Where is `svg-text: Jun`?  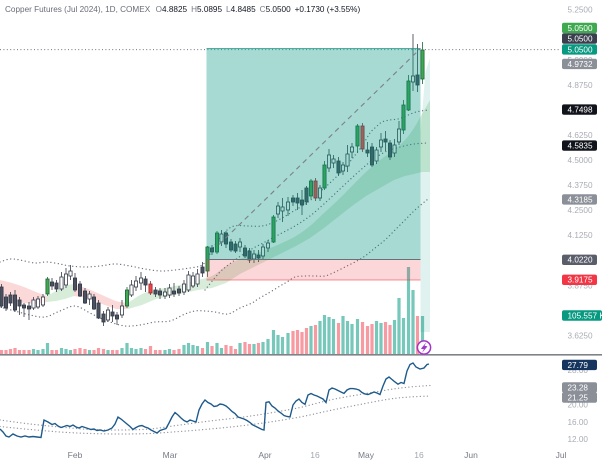 svg-text: Jun is located at coordinates (471, 455).